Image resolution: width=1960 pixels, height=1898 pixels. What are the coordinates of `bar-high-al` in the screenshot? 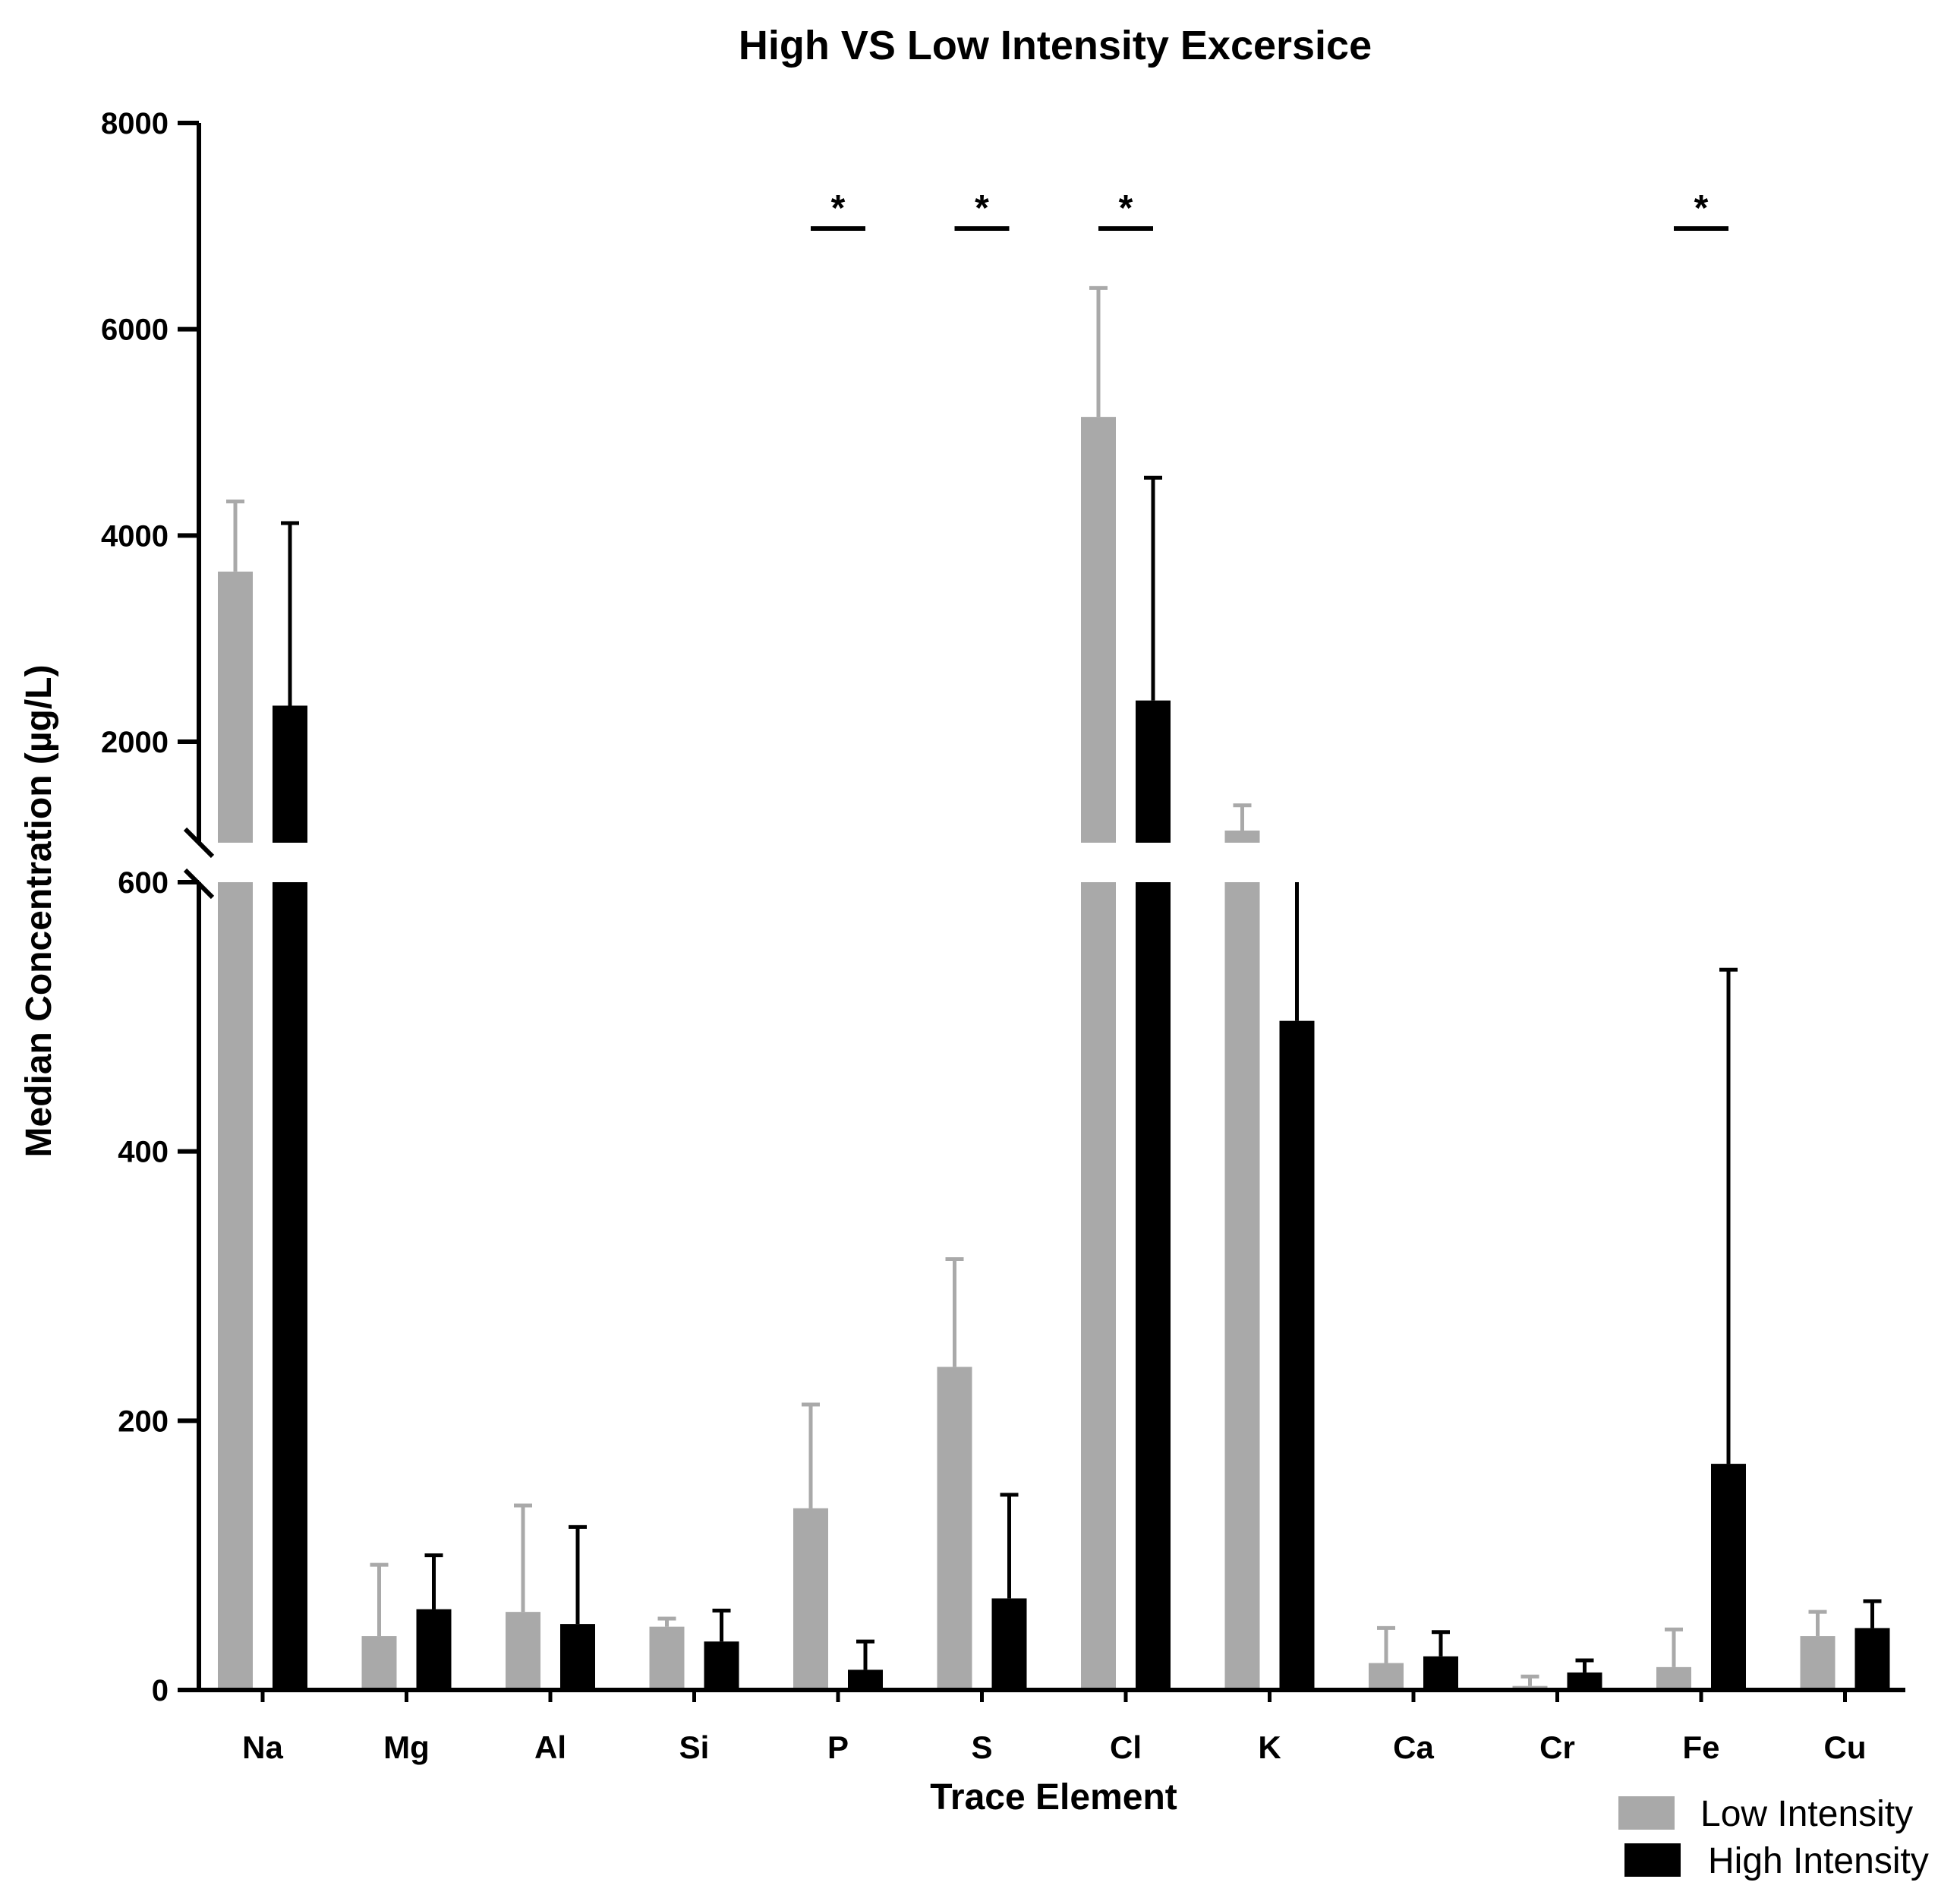 It's located at (577, 1657).